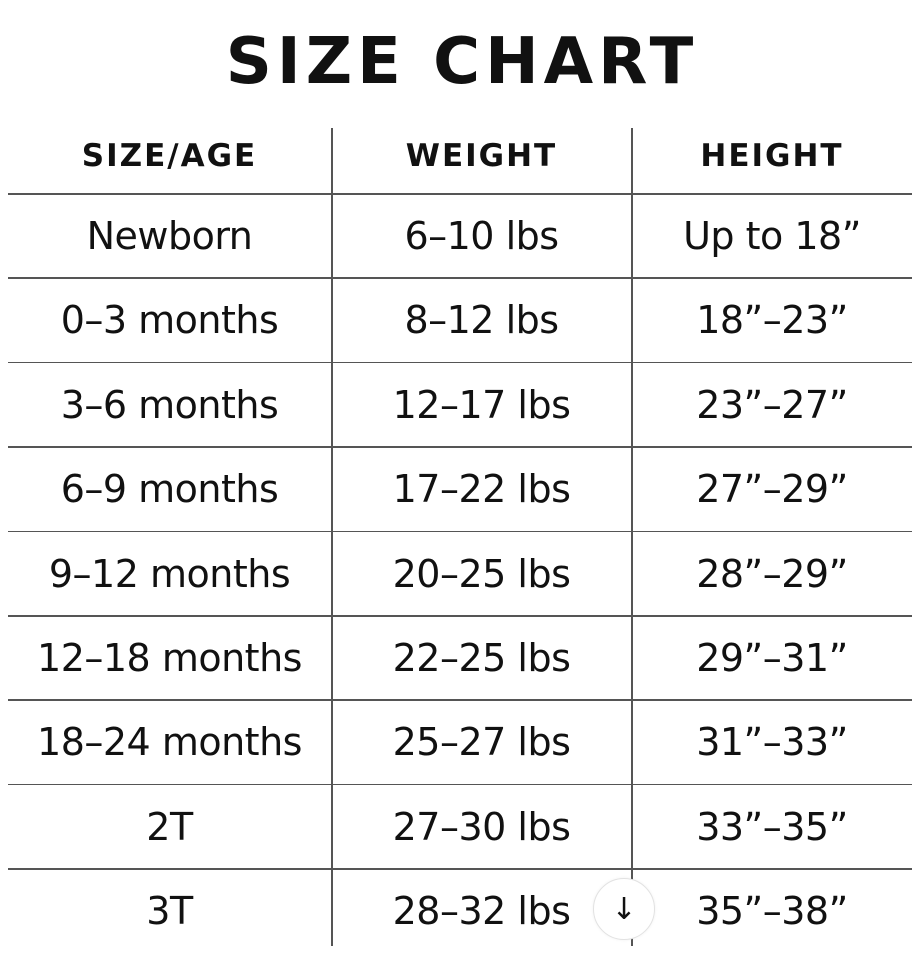 Image resolution: width=924 pixels, height=970 pixels. What do you see at coordinates (772, 404) in the screenshot?
I see `cell-height: 23”–27”` at bounding box center [772, 404].